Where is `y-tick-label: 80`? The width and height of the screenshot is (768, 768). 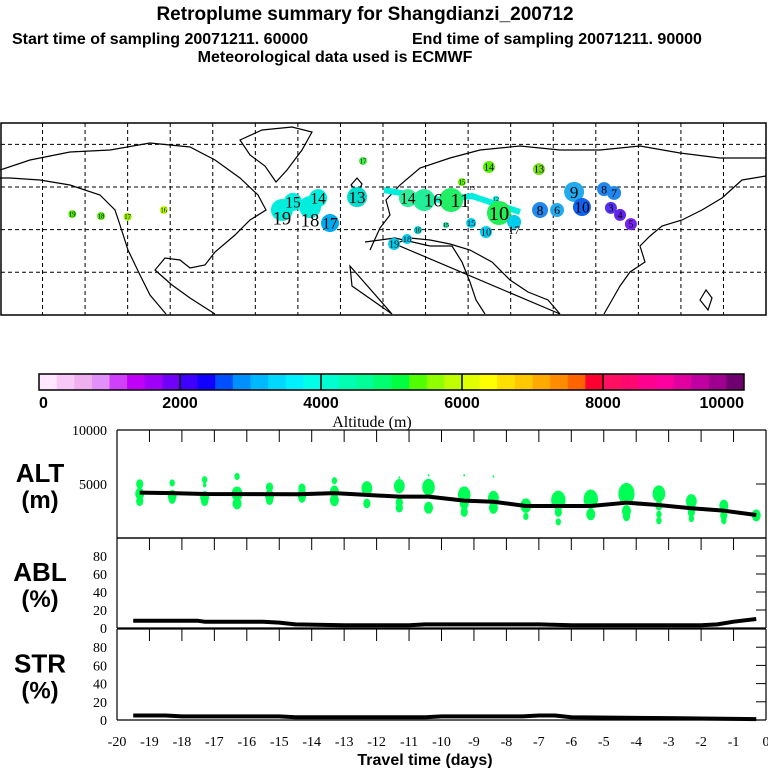 y-tick-label: 80 is located at coordinates (100, 557).